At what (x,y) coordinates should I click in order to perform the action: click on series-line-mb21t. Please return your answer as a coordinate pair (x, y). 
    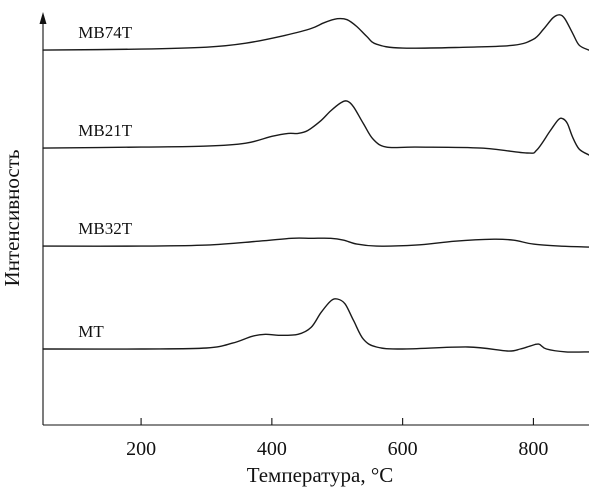
    Looking at the image, I should click on (315, 128).